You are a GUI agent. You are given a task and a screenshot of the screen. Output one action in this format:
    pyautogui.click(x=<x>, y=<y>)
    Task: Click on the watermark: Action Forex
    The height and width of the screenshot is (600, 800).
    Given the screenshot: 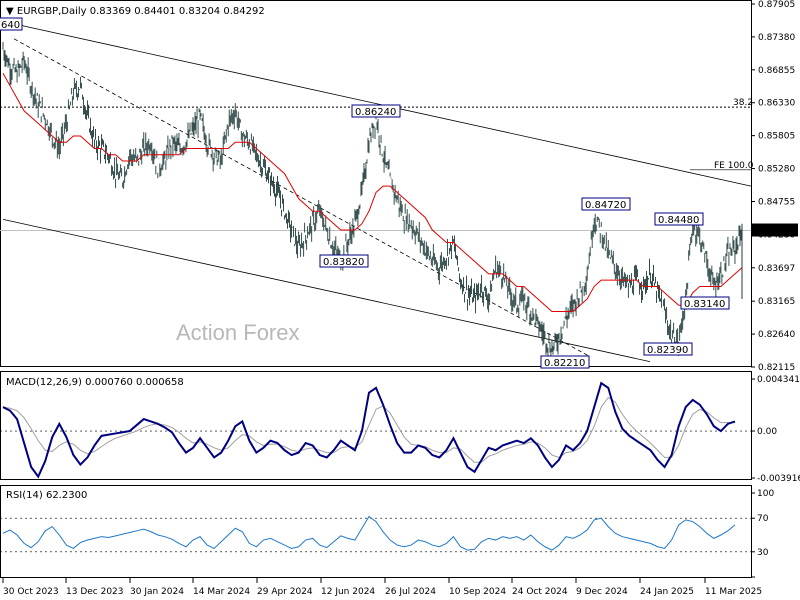 What is the action you would take?
    pyautogui.click(x=238, y=332)
    